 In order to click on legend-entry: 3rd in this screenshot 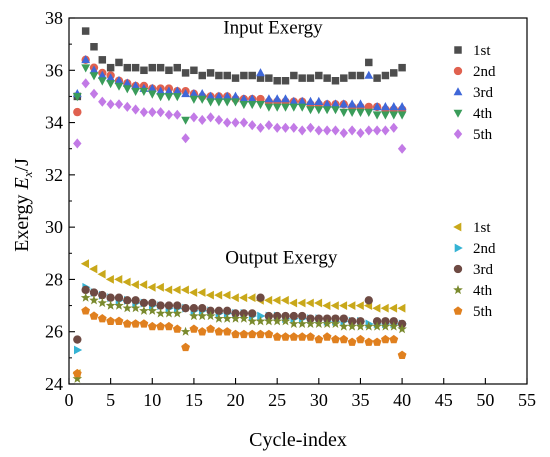, I will do `click(473, 93)`.